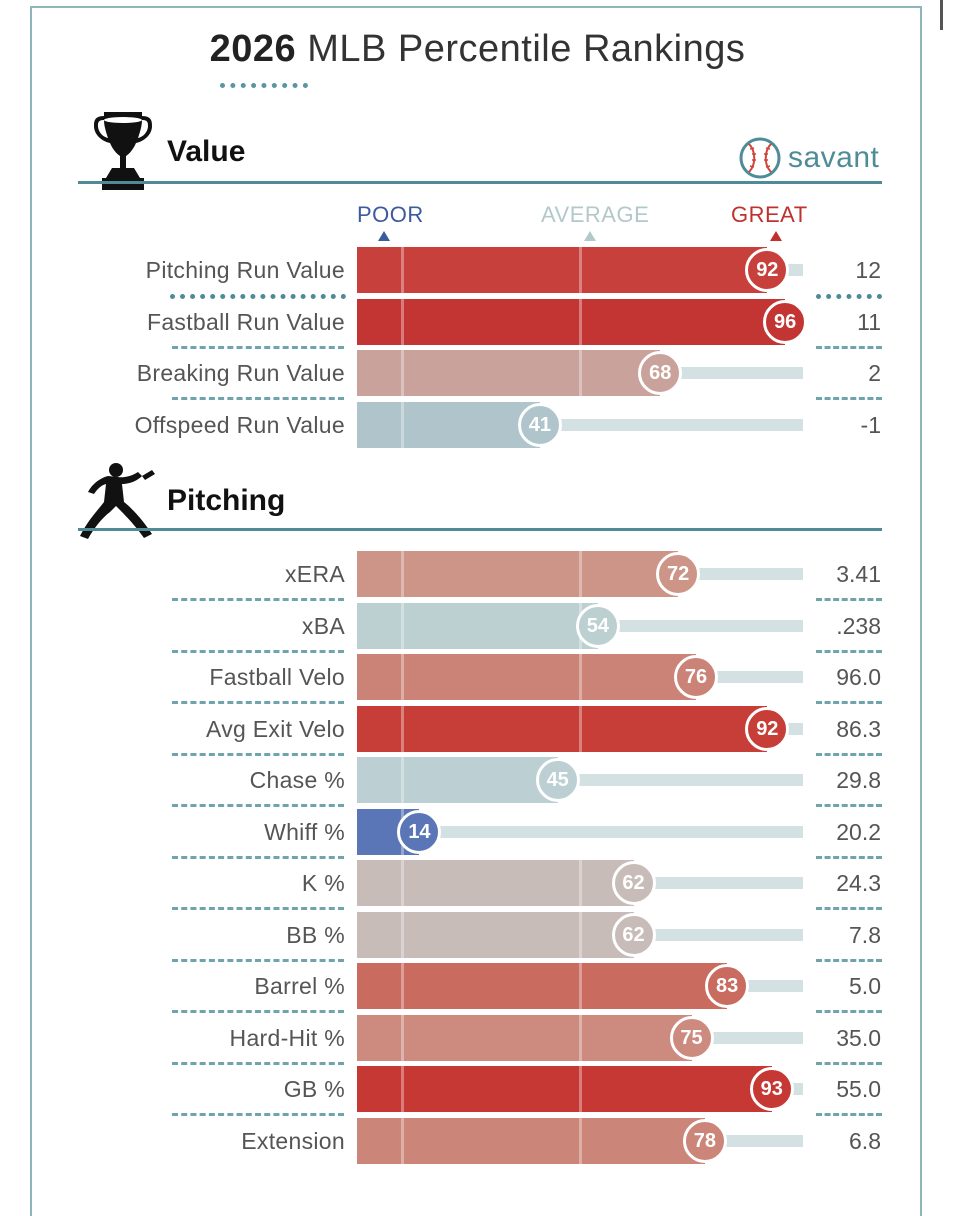 The width and height of the screenshot is (955, 1216). Describe the element at coordinates (117, 501) in the screenshot. I see `pitcher-icon` at that location.